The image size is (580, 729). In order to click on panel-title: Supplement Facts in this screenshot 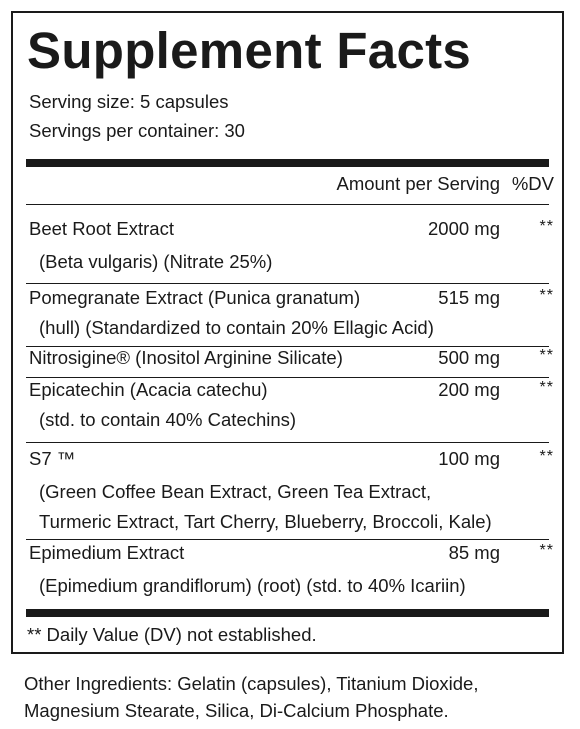, I will do `click(249, 50)`.